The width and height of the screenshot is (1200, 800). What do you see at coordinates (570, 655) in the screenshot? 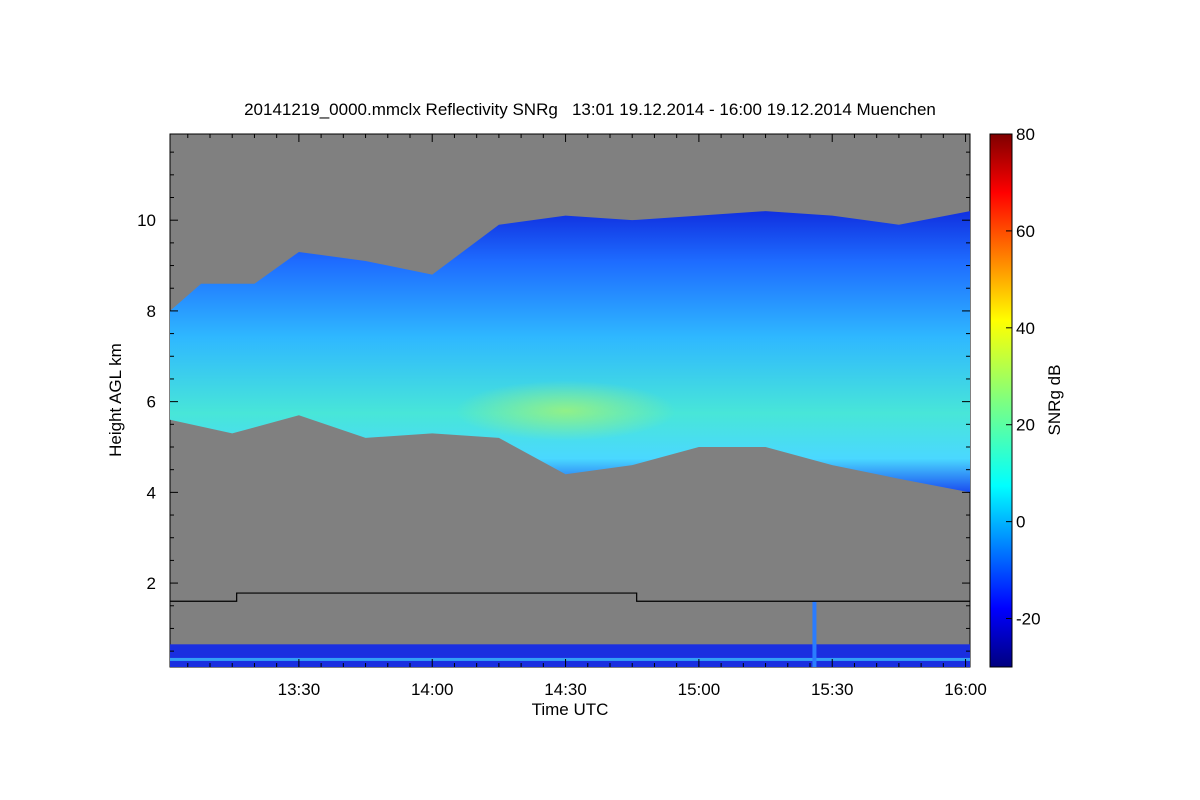
I see `ground-clutter-band` at bounding box center [570, 655].